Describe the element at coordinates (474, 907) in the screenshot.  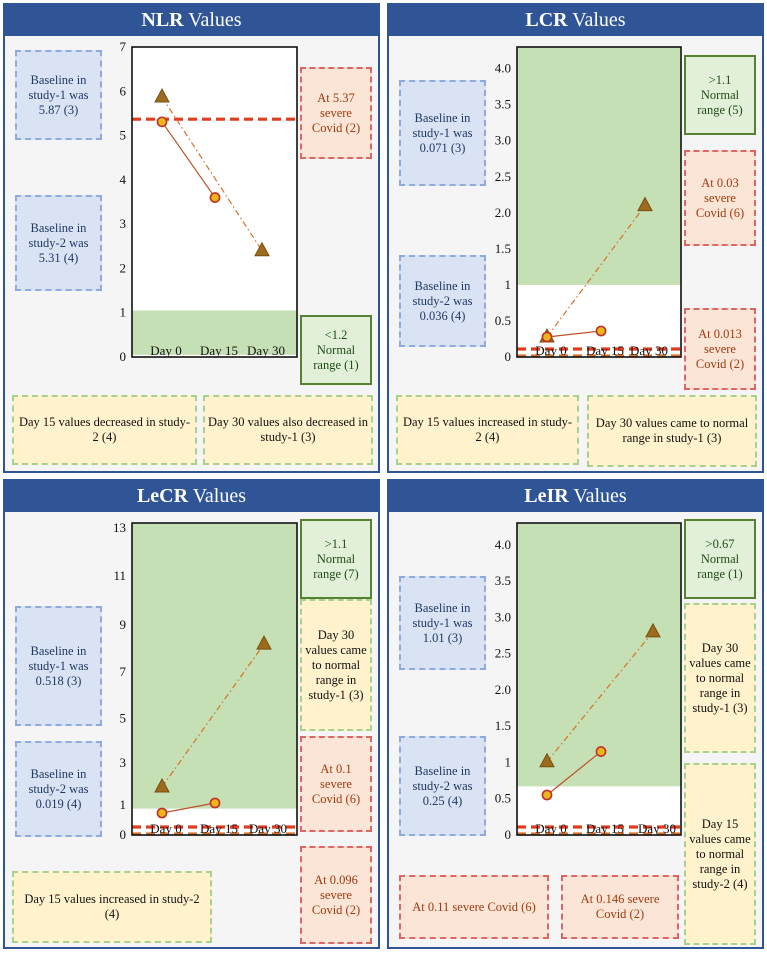
I see `severe-covid-callout-6: At 0.11 severe Covid (6)` at that location.